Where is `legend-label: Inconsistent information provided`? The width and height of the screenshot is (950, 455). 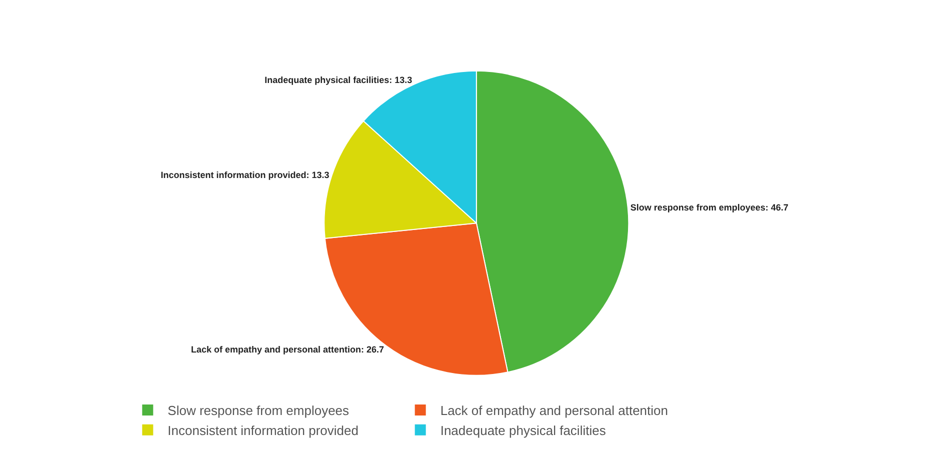 legend-label: Inconsistent information provided is located at coordinates (263, 430).